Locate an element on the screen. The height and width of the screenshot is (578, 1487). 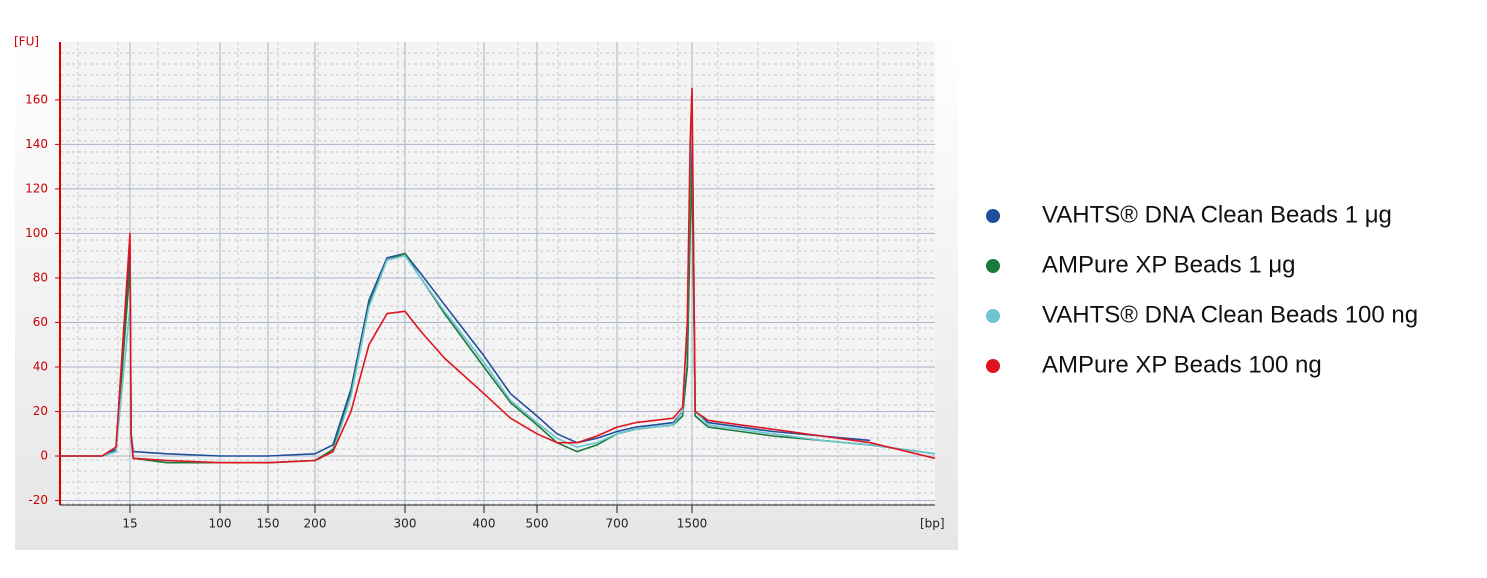
legend-label: AMPure XP Beads 1 μg is located at coordinates (1169, 264).